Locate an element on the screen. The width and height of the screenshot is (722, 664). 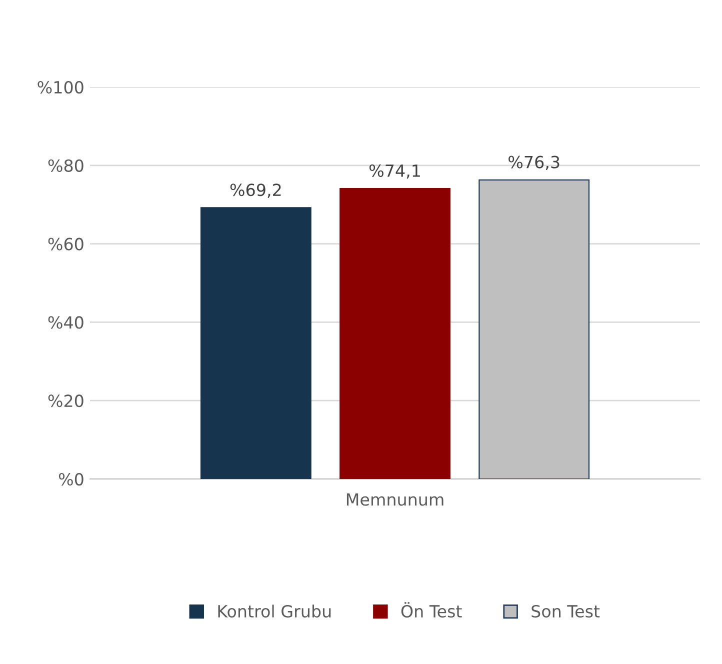
data-label: %76,3 is located at coordinates (534, 163).